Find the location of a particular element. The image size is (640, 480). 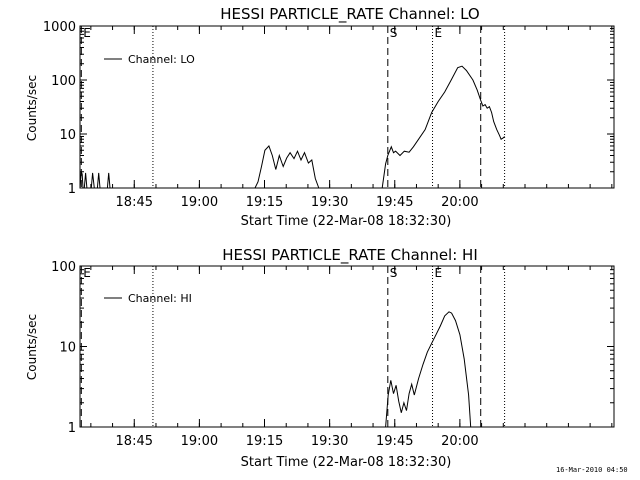

chart-title: HESSI PARTICLE_RATE Channel: HI is located at coordinates (350, 255).